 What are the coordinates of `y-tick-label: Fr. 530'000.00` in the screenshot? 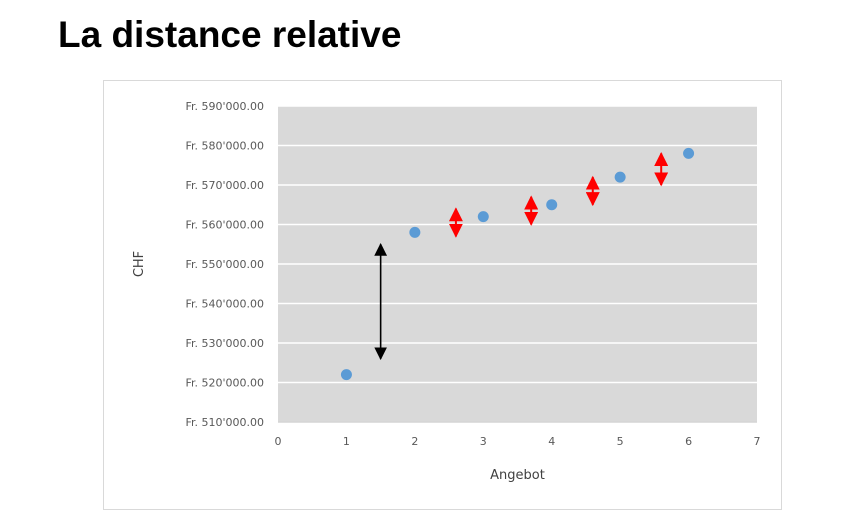 It's located at (224, 343).